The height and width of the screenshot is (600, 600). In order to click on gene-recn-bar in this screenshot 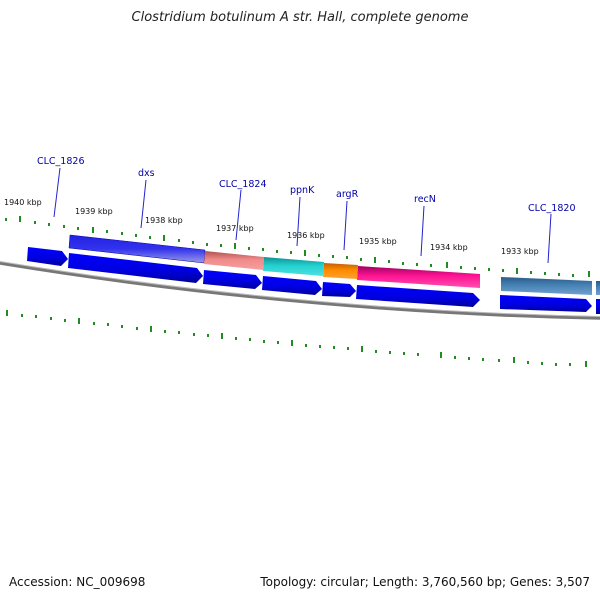, I will do `click(418, 277)`.